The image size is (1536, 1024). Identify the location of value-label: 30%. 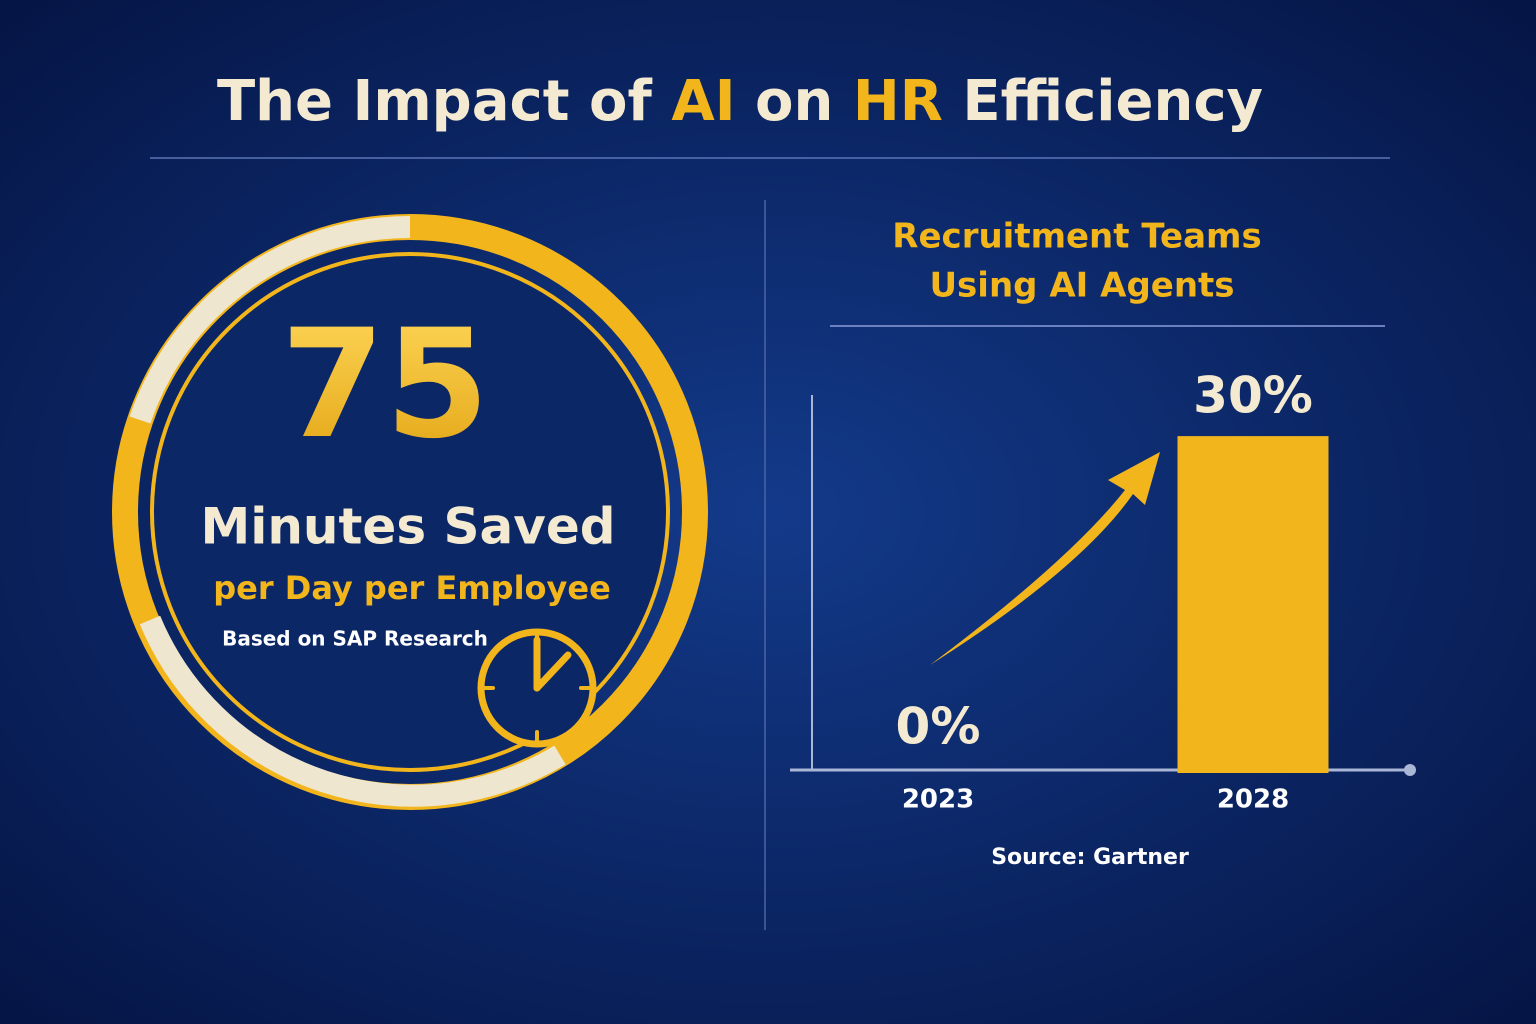
(1253, 396).